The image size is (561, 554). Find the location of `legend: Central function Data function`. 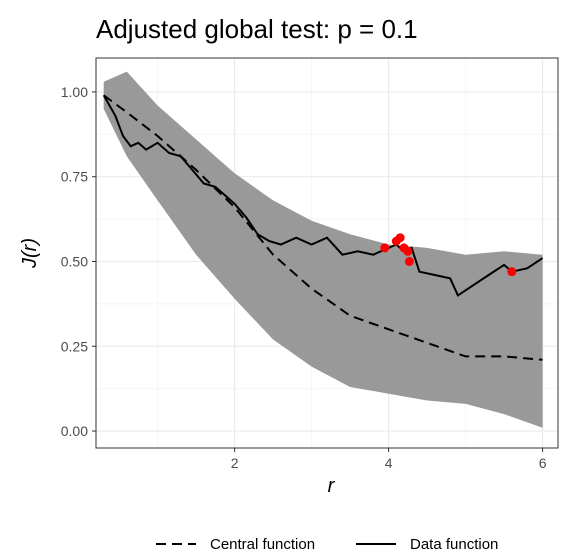

legend: Central function Data function is located at coordinates (327, 544).